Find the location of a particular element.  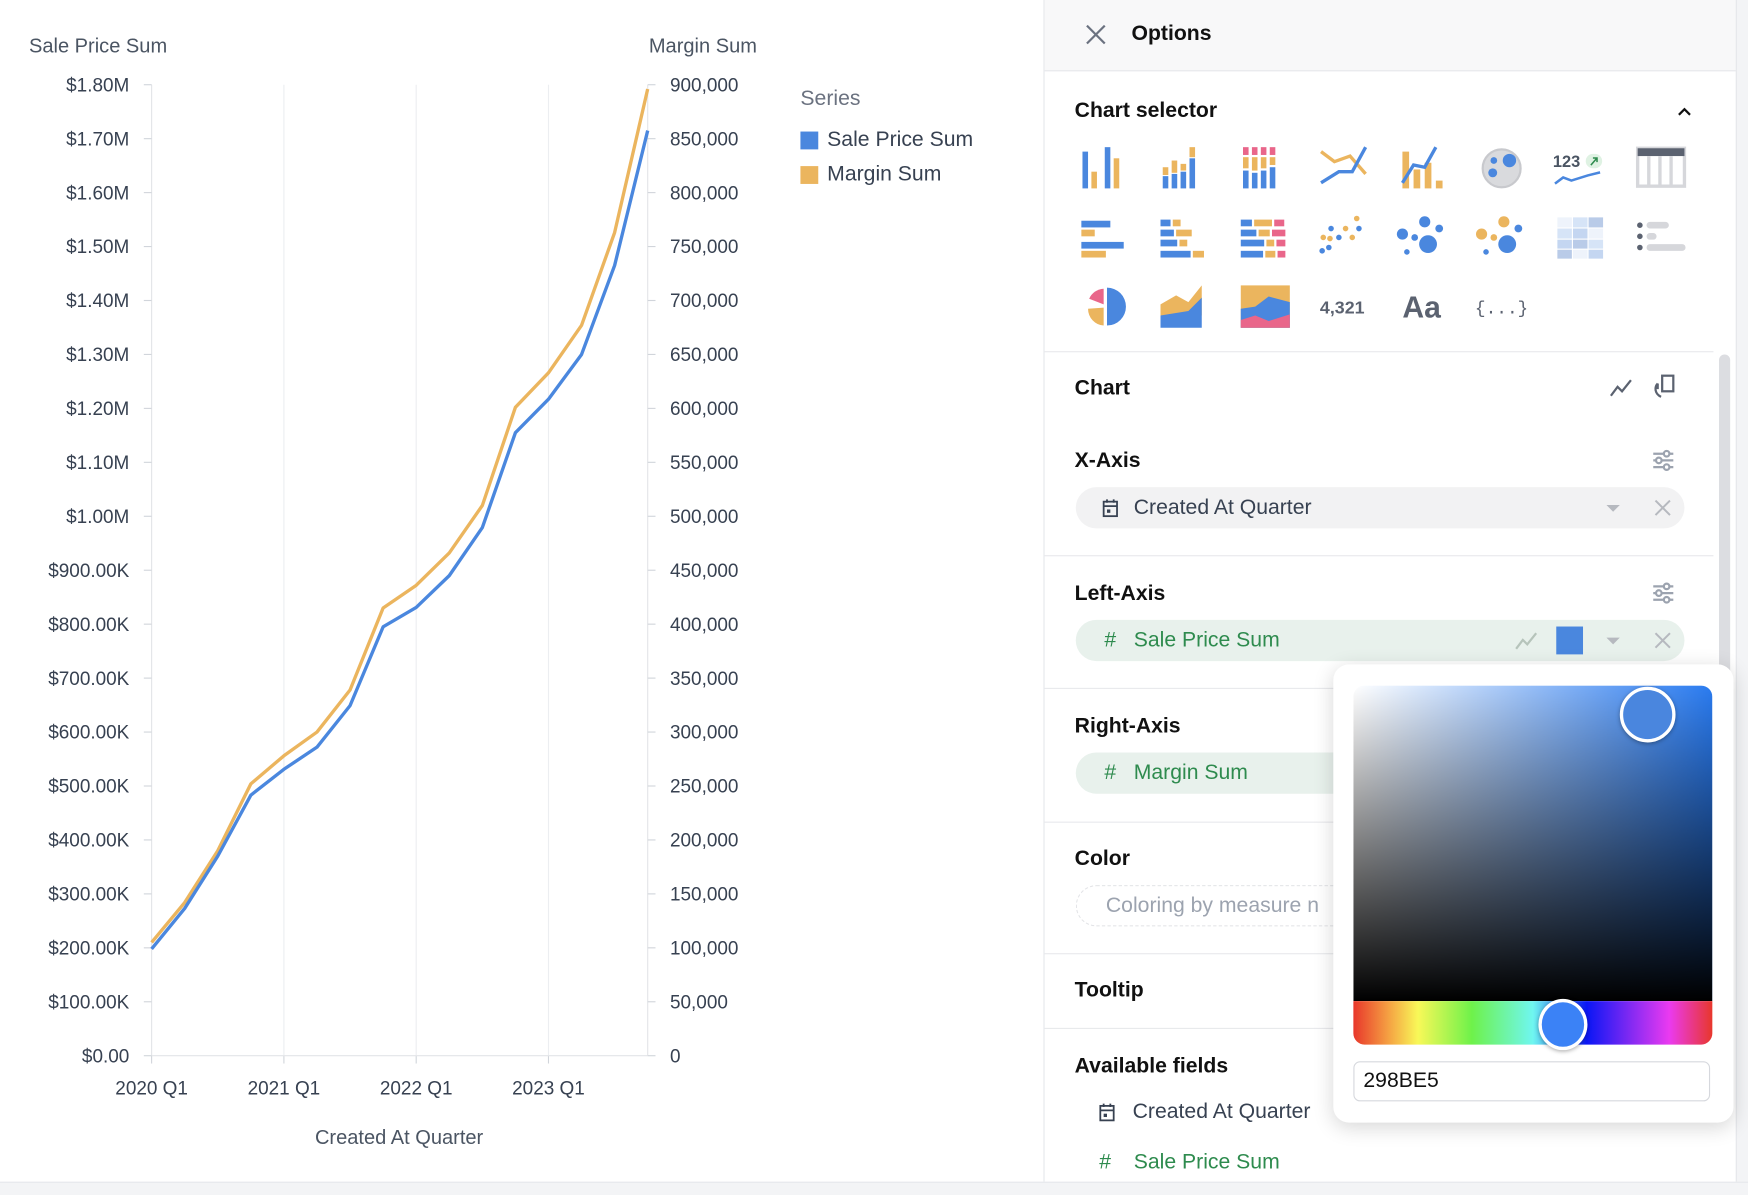

map-chart-icon is located at coordinates (1502, 167).